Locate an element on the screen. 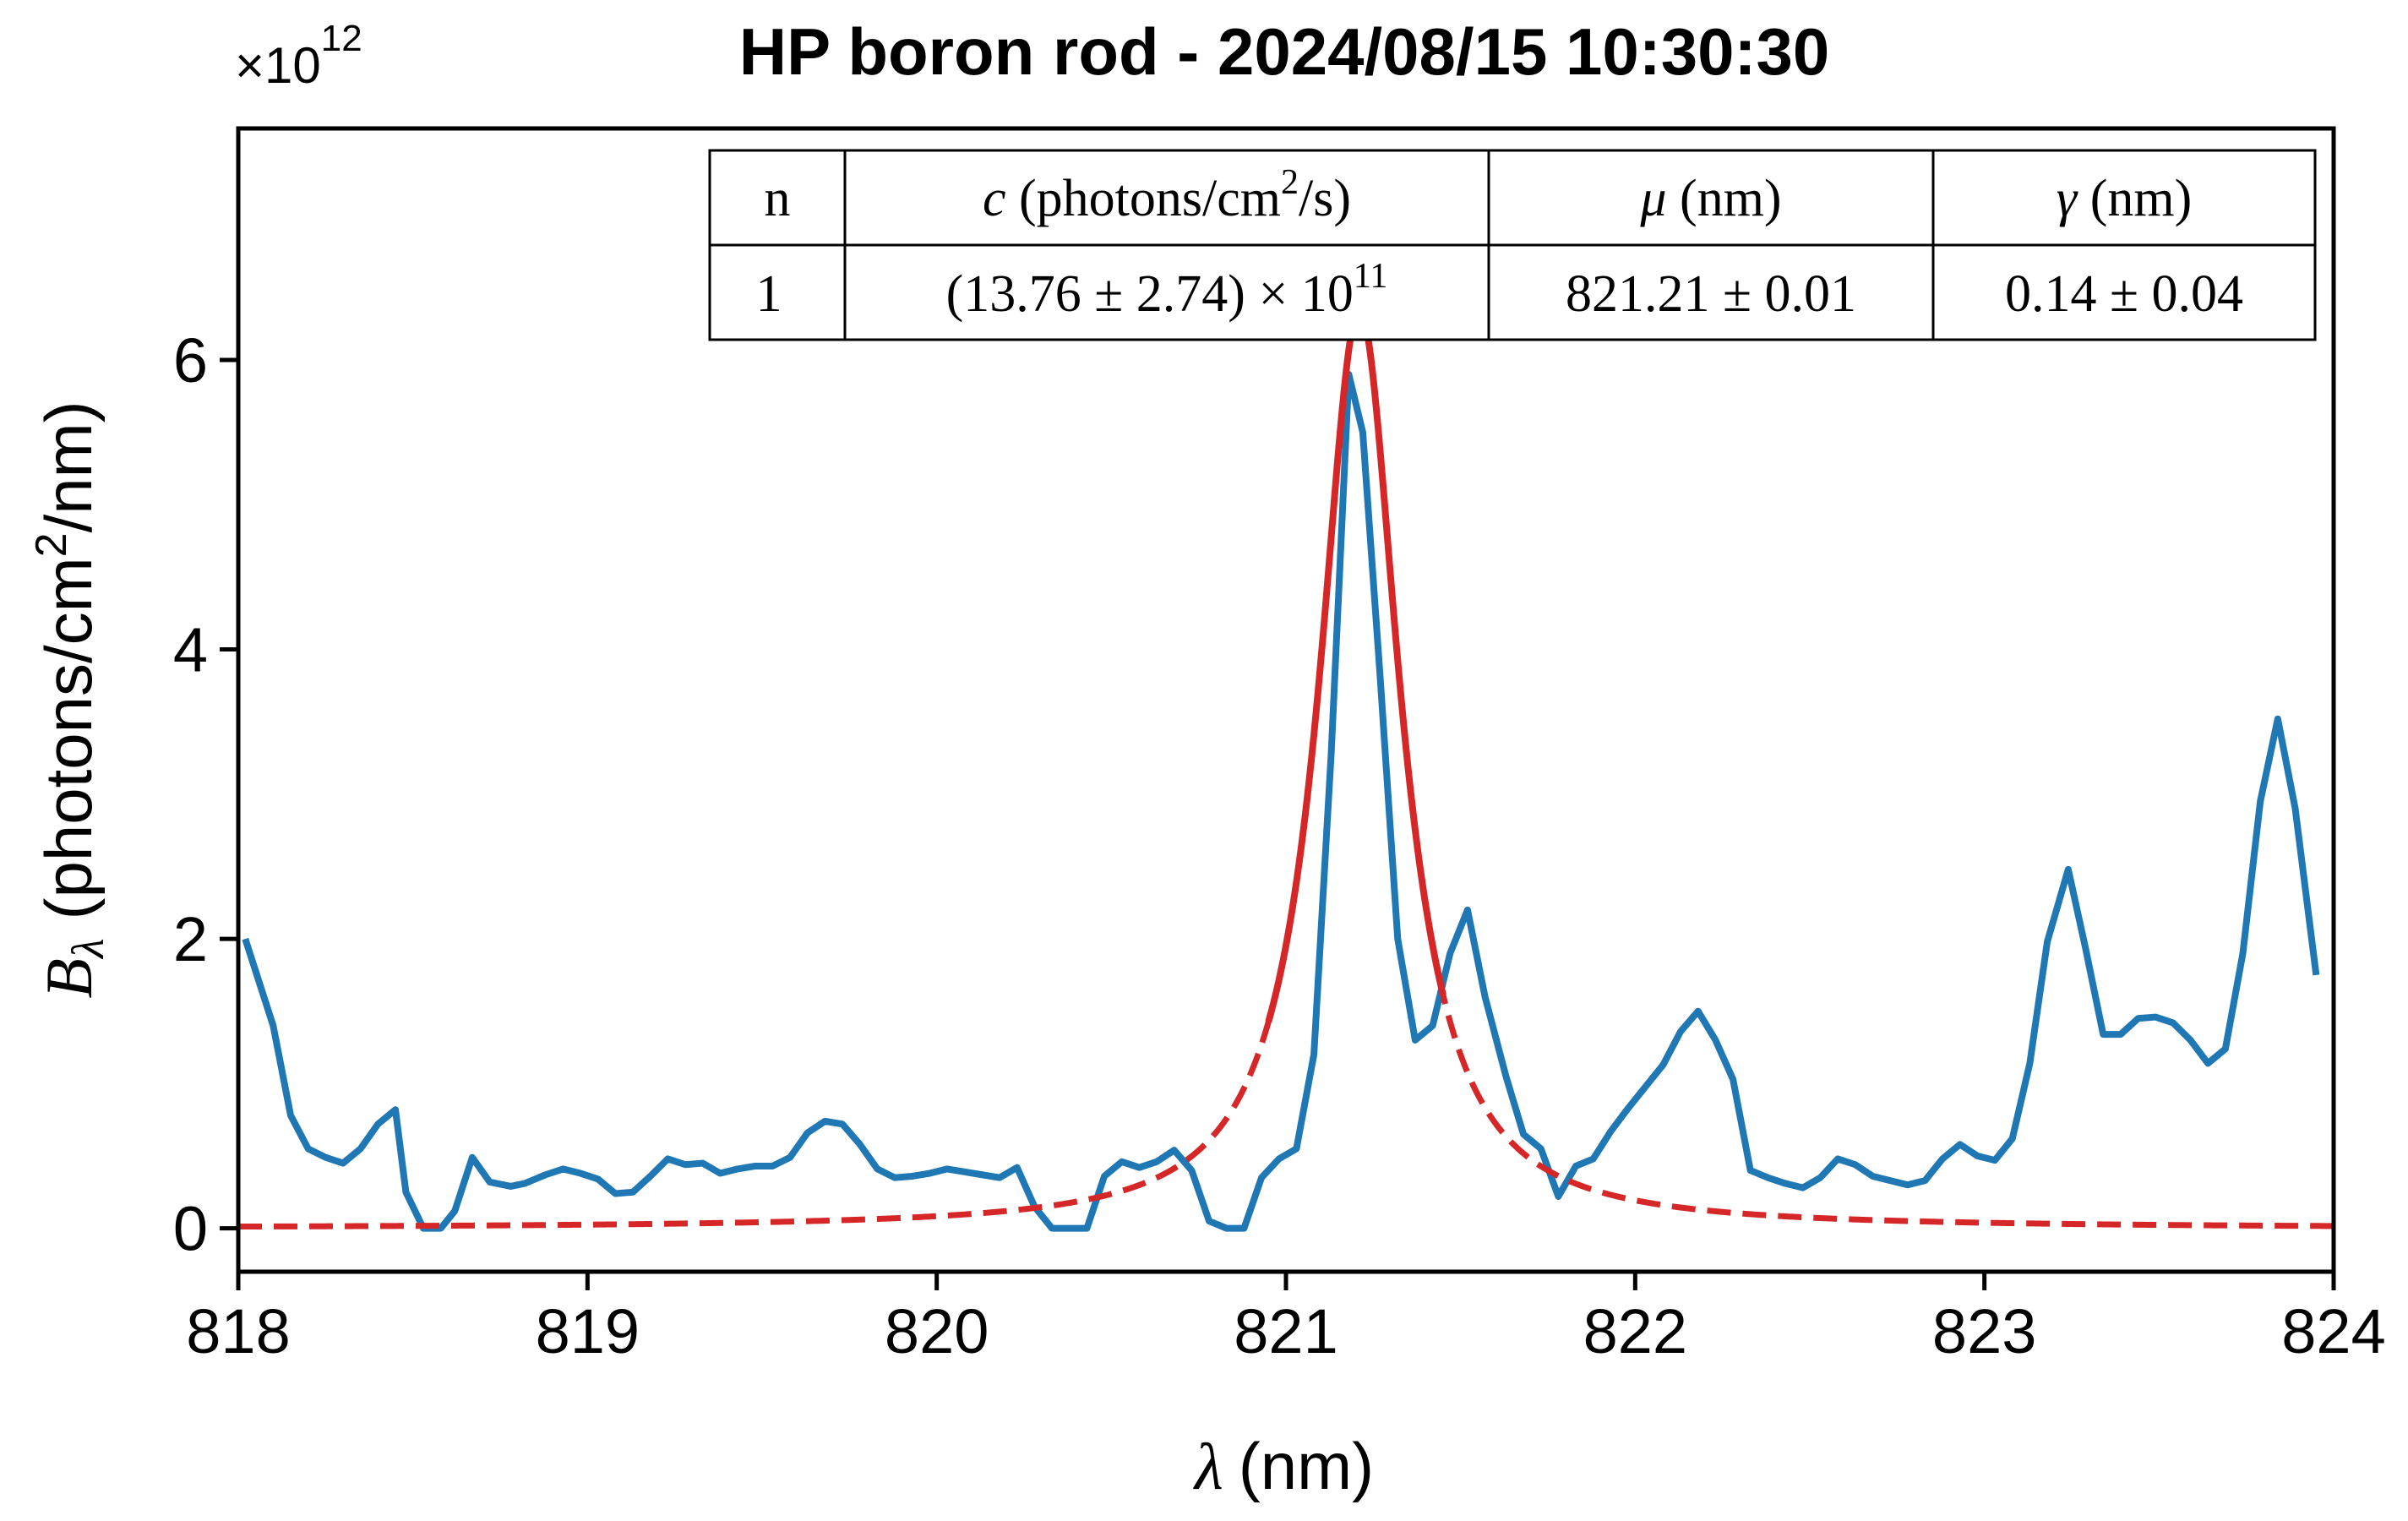 The width and height of the screenshot is (2408, 1521). table-cell-mu: 821.21 ± 0.01 is located at coordinates (1711, 294).